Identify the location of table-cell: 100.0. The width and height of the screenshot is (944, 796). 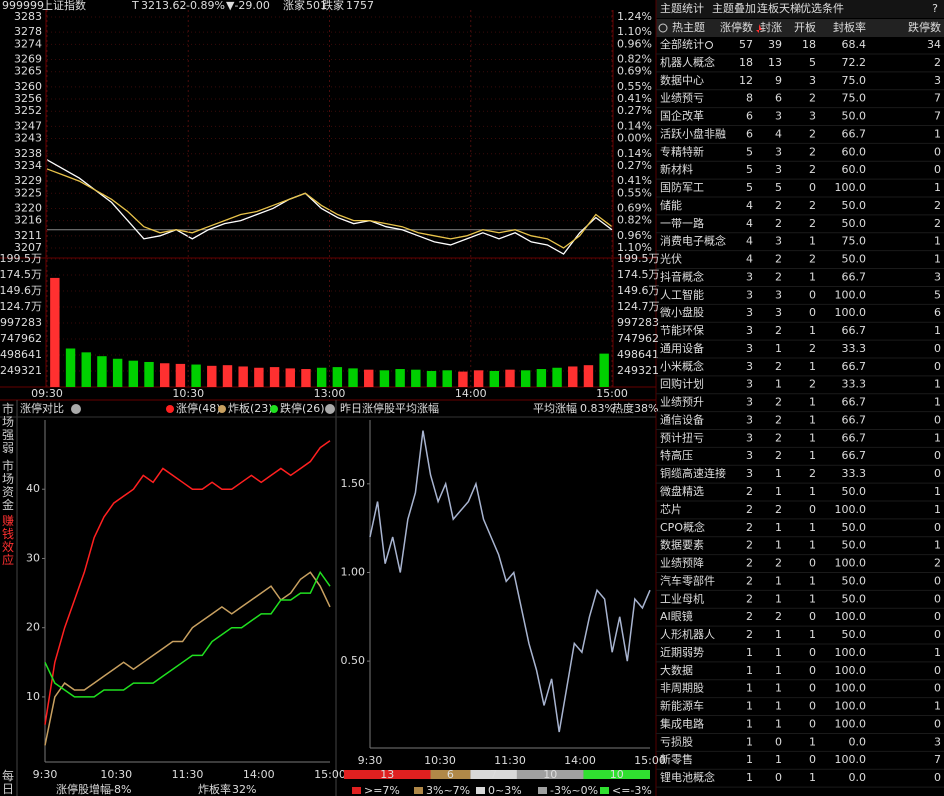
(851, 187).